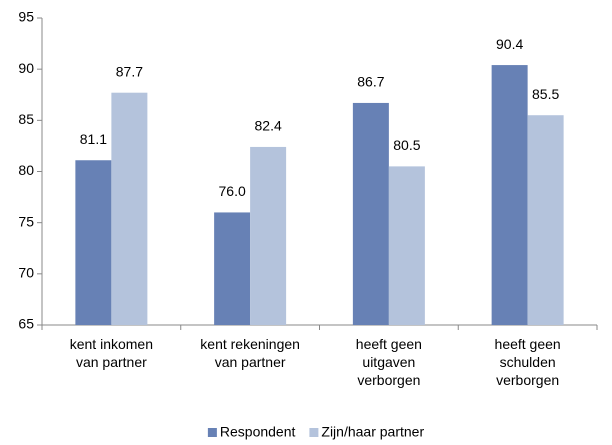 This screenshot has width=612, height=445. What do you see at coordinates (26, 17) in the screenshot?
I see `y-tick-label: 95` at bounding box center [26, 17].